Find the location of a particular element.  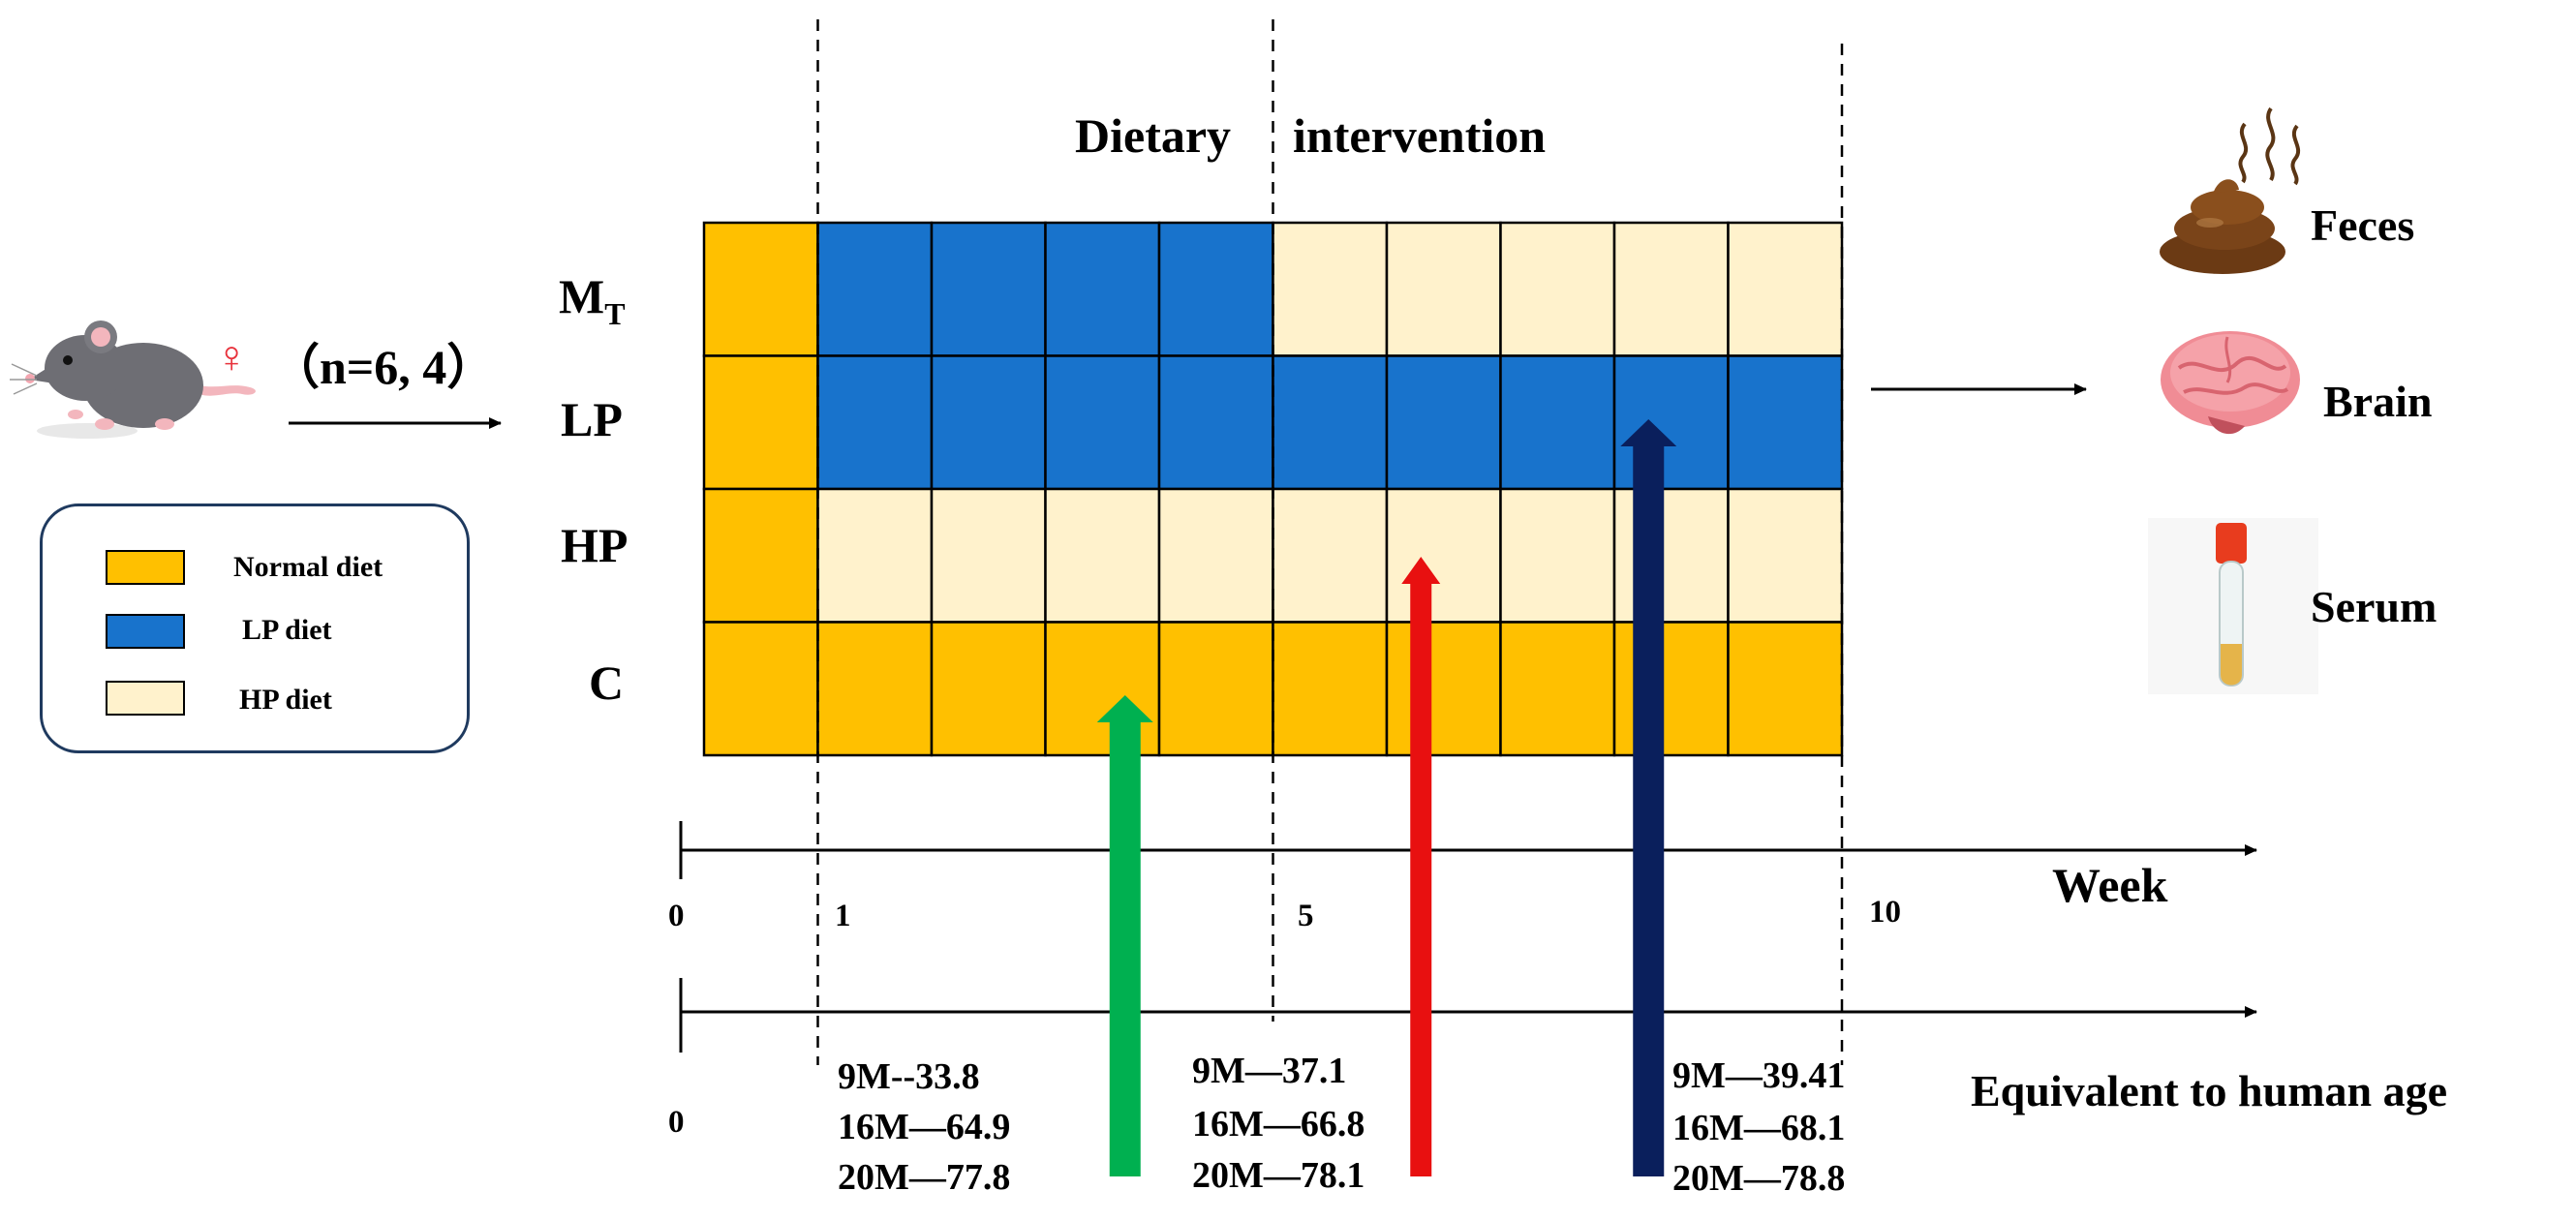

timepoint-arrows is located at coordinates (1386, 797).